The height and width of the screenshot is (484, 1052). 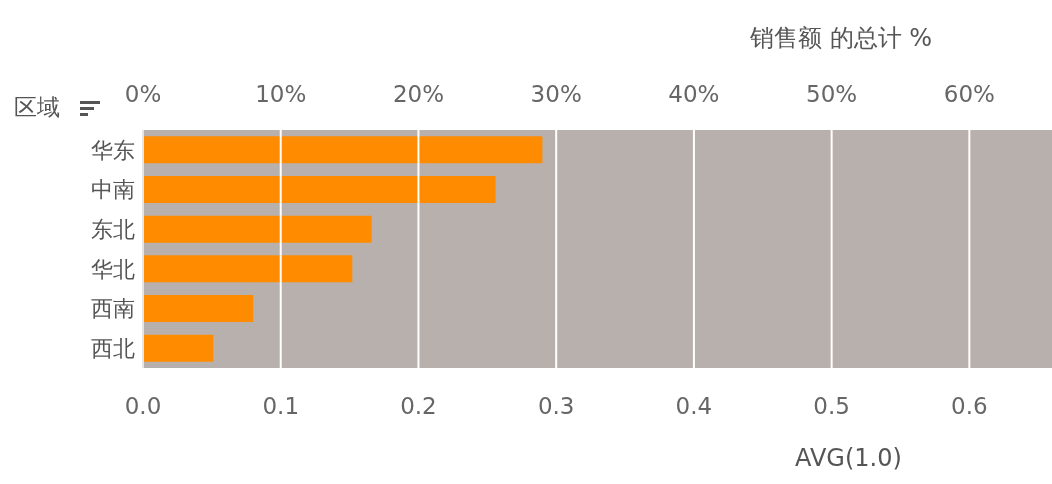 I want to click on y-tick-label: 华东, so click(x=113, y=150).